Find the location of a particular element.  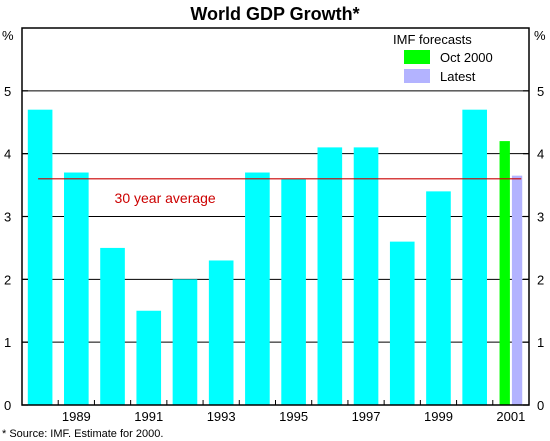

chart-title: World GDP Growth* is located at coordinates (274, 14).